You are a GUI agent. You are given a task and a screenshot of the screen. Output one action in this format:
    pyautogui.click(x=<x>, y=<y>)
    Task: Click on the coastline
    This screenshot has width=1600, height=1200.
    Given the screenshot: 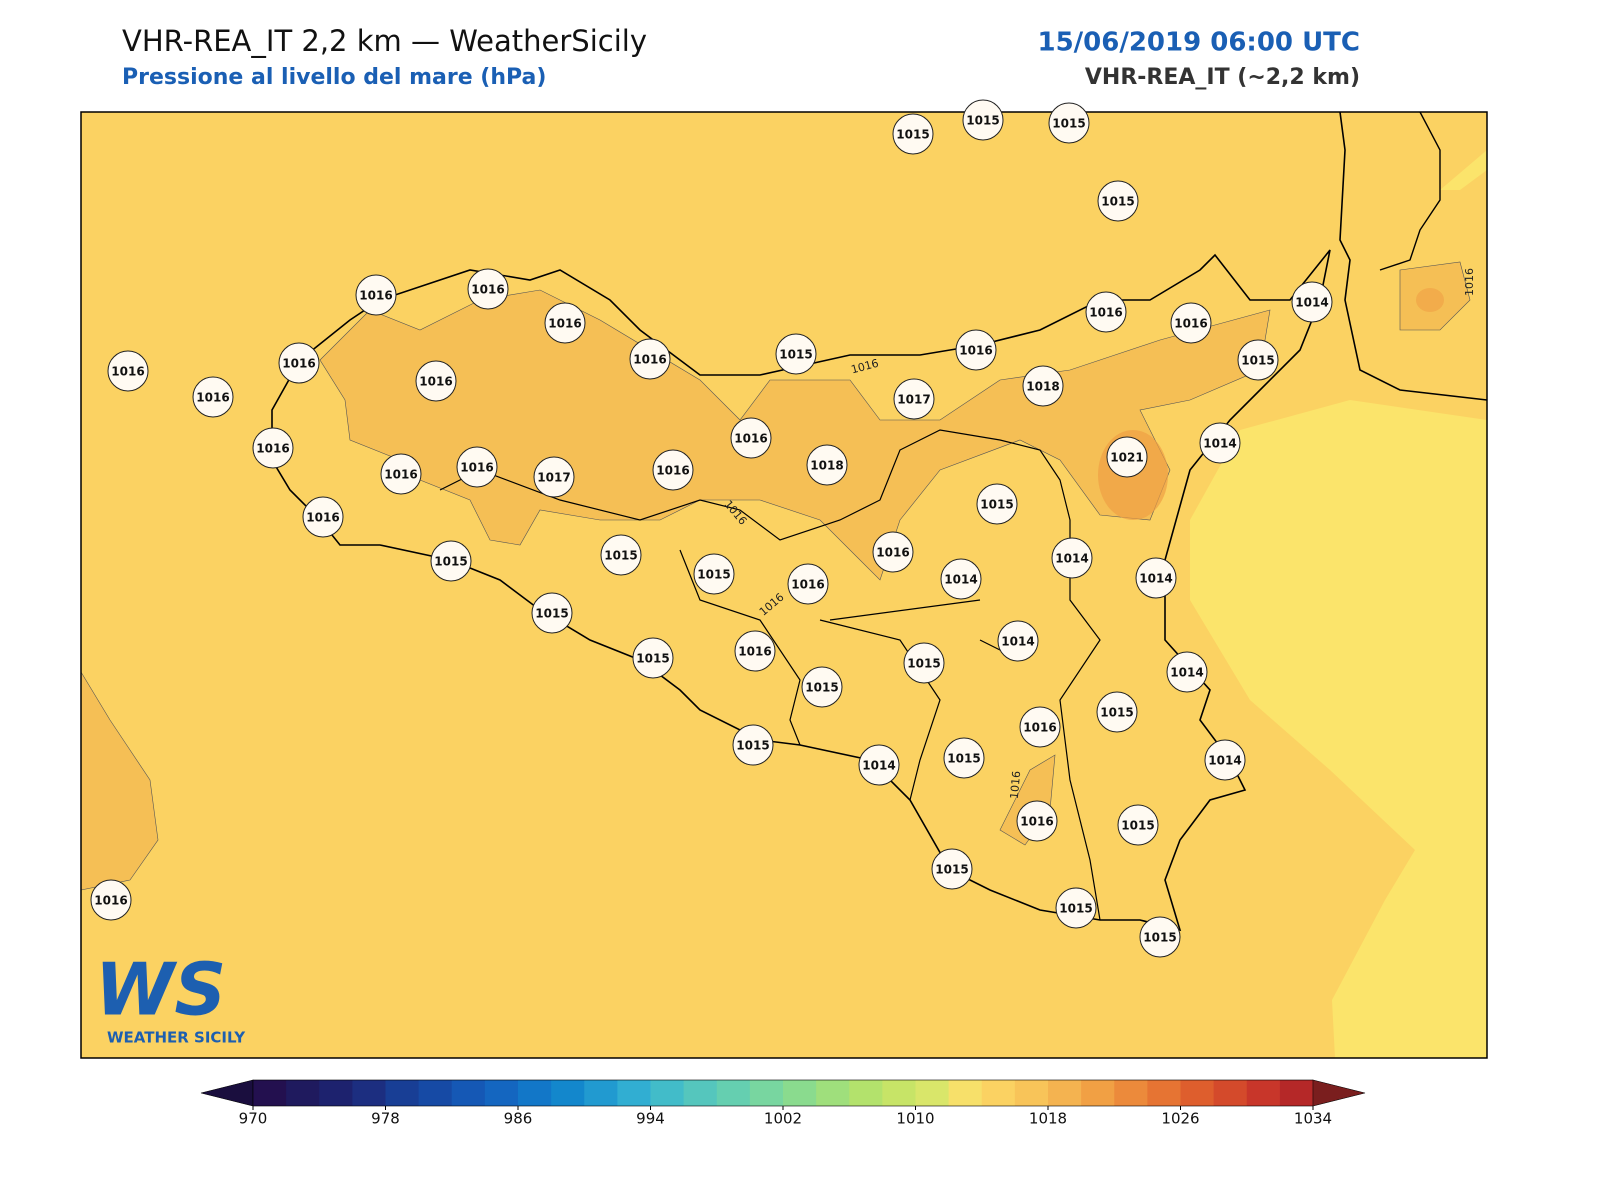 What is the action you would take?
    pyautogui.click(x=1413, y=256)
    